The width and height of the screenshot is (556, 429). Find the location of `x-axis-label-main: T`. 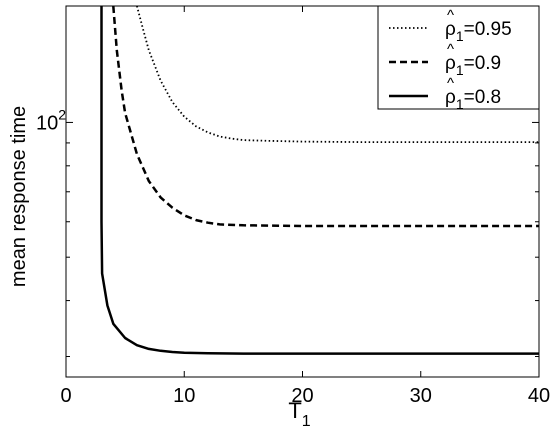

x-axis-label-main: T is located at coordinates (294, 410).